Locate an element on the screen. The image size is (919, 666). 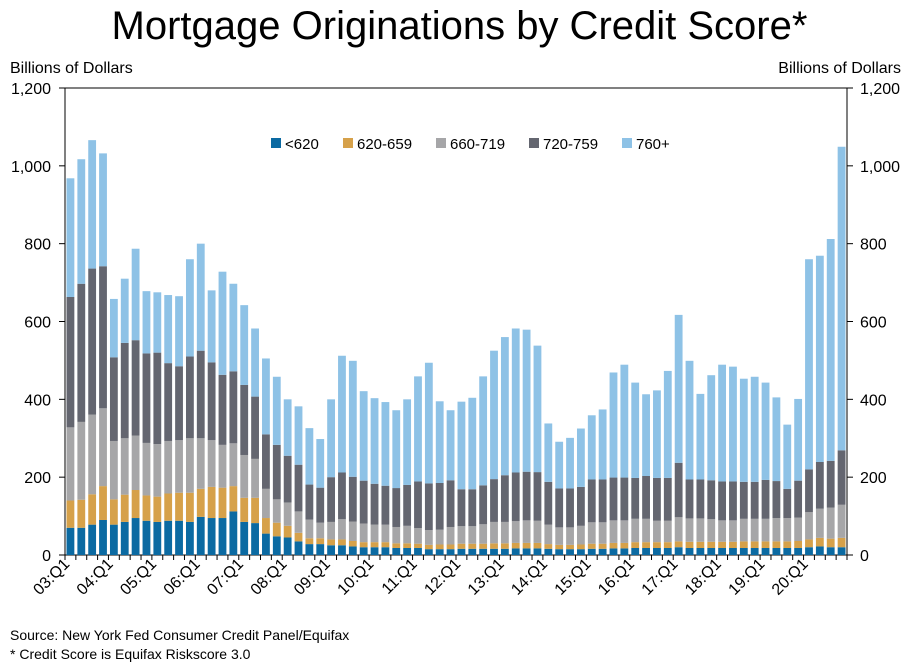
bar-segment-16:Q1-series-2 is located at coordinates (635, 530).